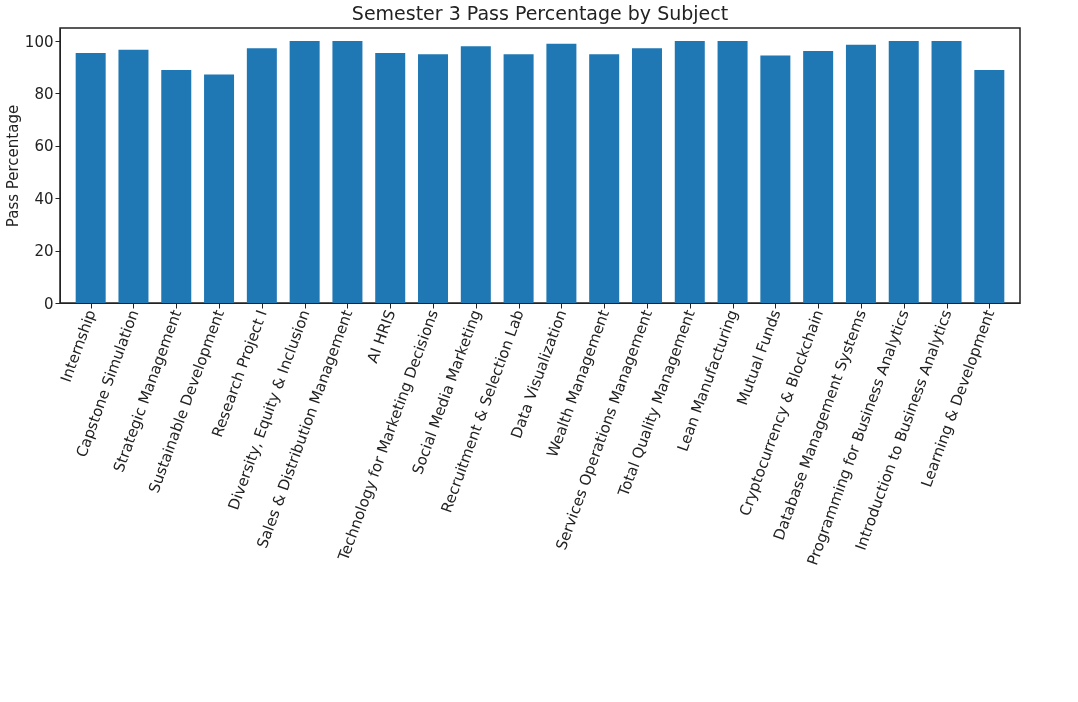 The width and height of the screenshot is (1078, 702). Describe the element at coordinates (381, 336) in the screenshot. I see `x-tick-label: AI HRIS` at that location.